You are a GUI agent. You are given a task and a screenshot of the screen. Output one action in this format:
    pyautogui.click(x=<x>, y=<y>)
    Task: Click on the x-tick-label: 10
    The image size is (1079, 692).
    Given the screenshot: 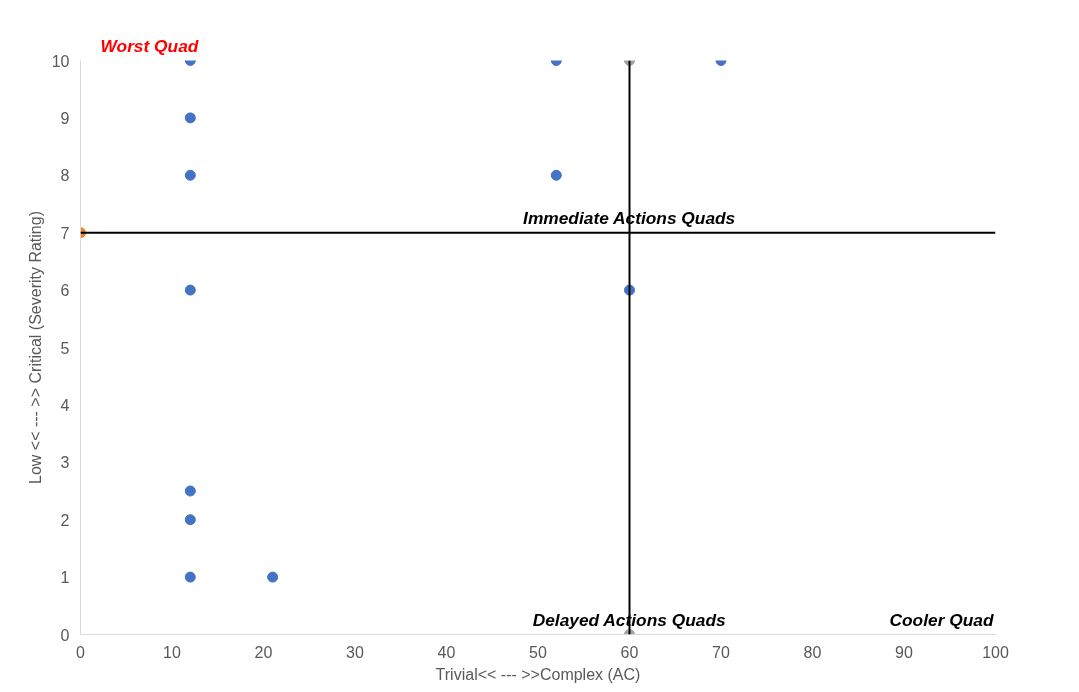 What is the action you would take?
    pyautogui.click(x=172, y=652)
    